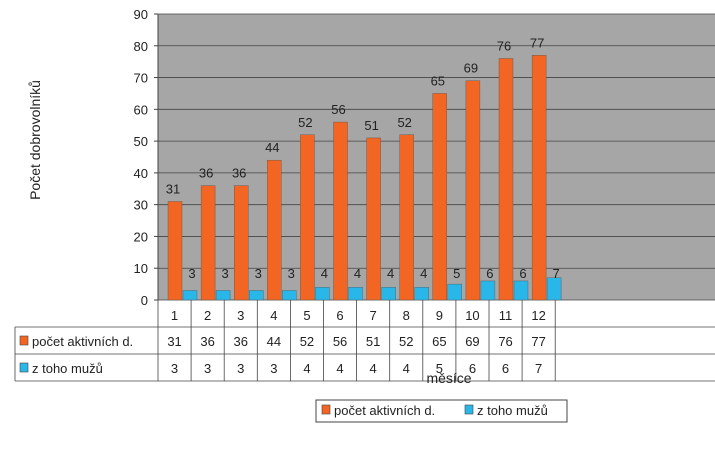 The height and width of the screenshot is (450, 715). What do you see at coordinates (338, 109) in the screenshot?
I see `data-label: 56` at bounding box center [338, 109].